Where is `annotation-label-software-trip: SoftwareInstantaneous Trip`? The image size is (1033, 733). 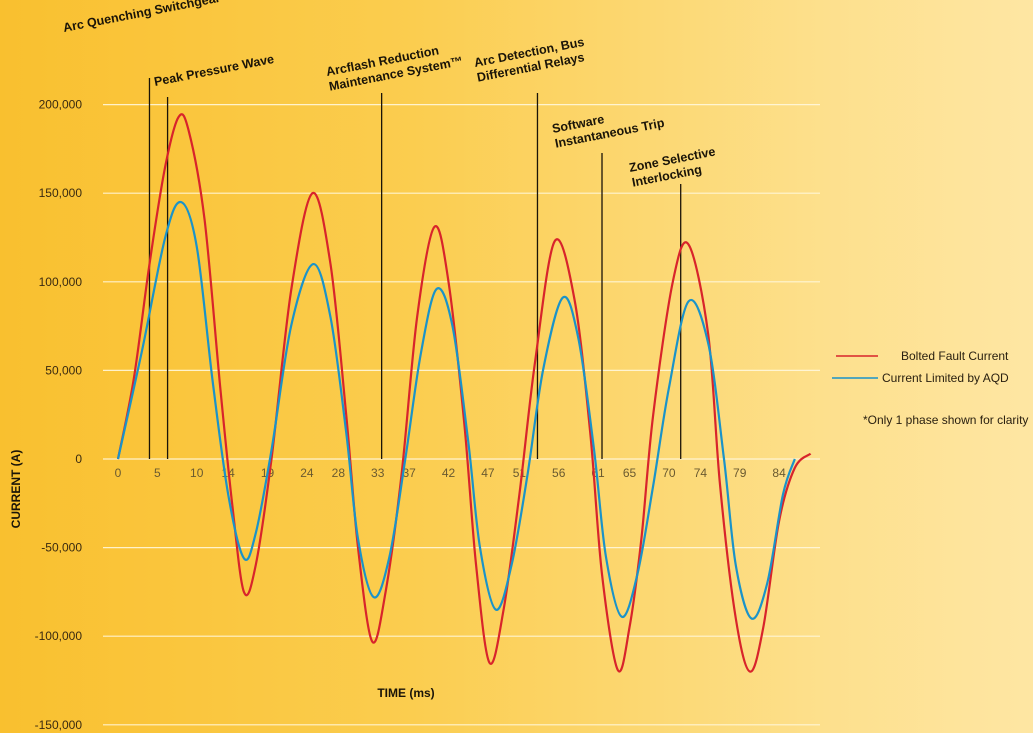
annotation-label-software-trip: SoftwareInstantaneous Trip is located at coordinates (608, 126).